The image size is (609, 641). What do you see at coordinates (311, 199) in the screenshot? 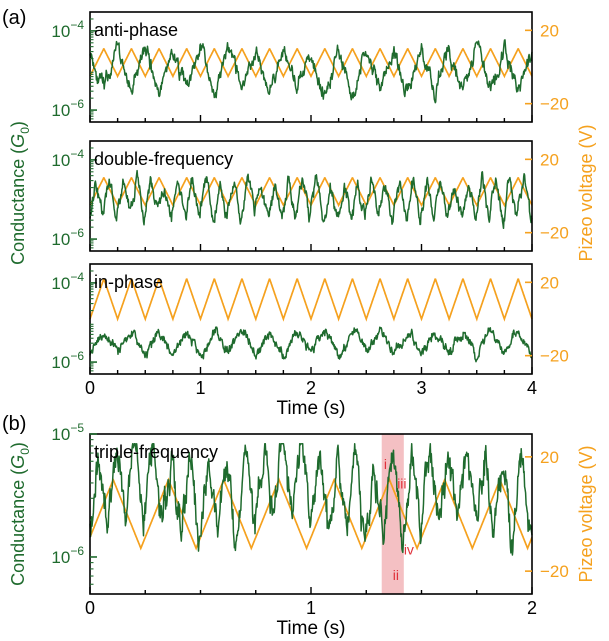
I see `panel-2-conductance-series` at bounding box center [311, 199].